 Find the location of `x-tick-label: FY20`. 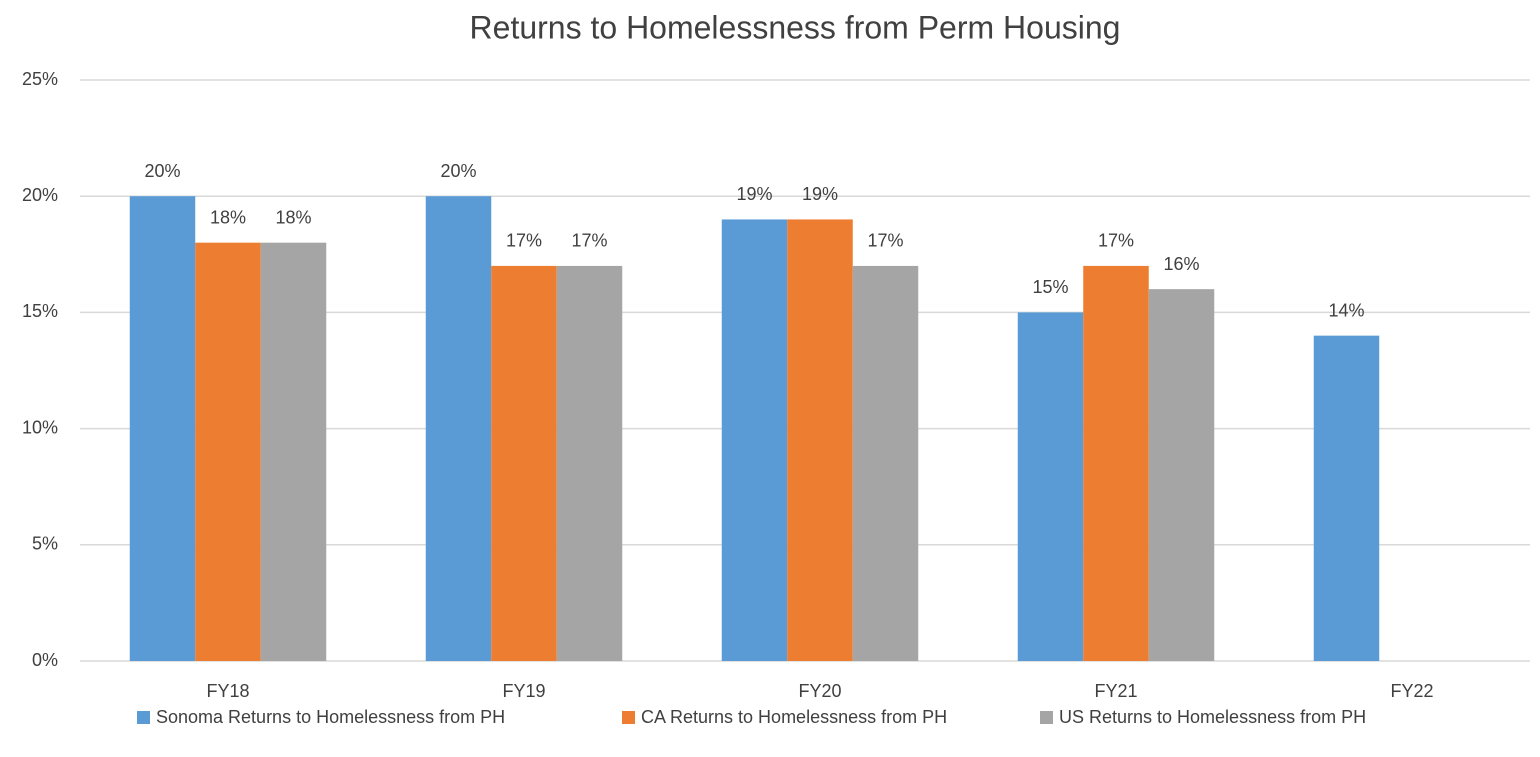

x-tick-label: FY20 is located at coordinates (819, 691).